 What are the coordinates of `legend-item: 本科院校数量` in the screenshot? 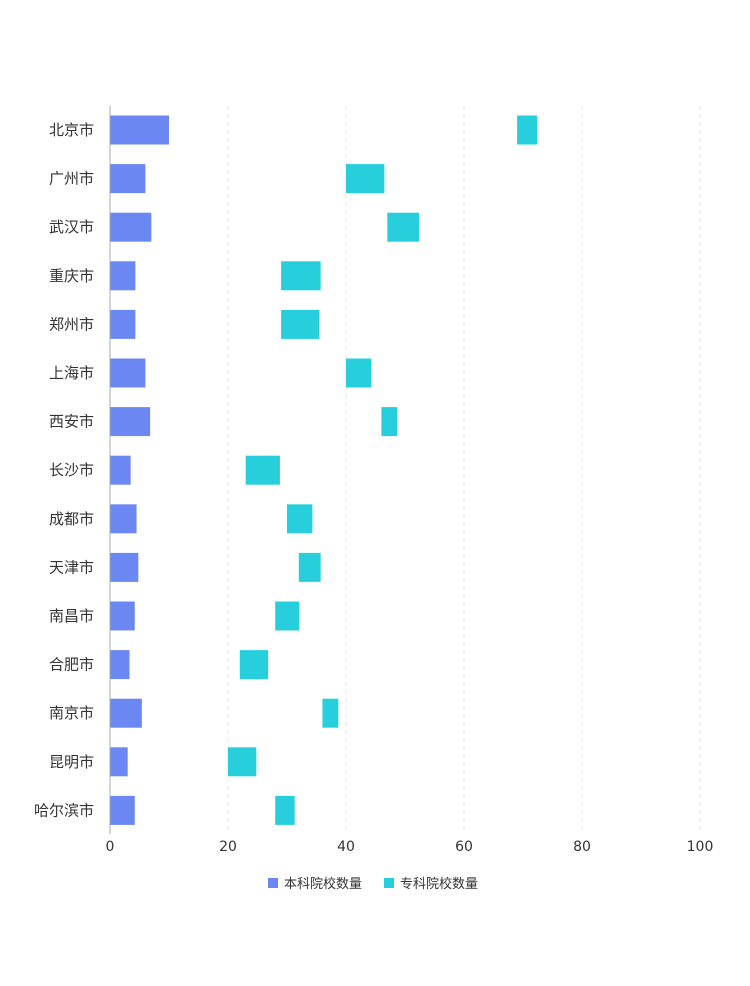 It's located at (315, 884).